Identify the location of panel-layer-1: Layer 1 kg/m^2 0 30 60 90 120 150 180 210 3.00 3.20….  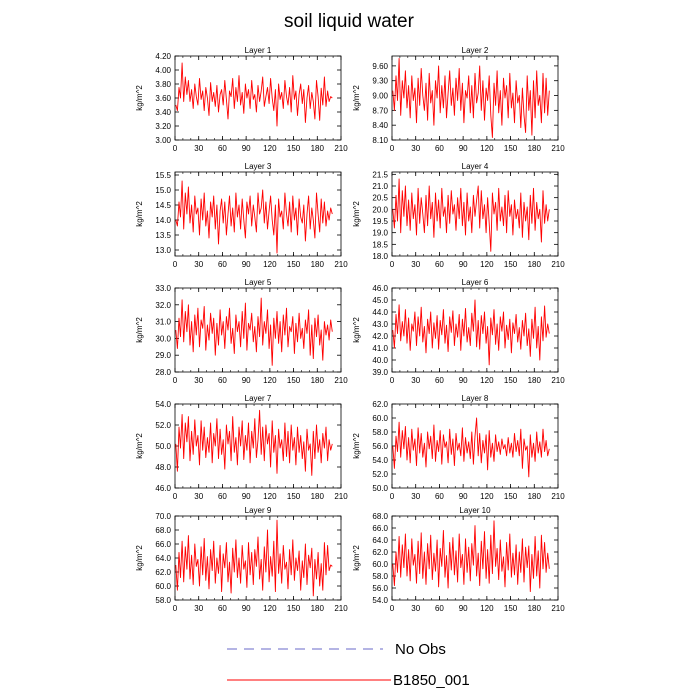
(241, 99).